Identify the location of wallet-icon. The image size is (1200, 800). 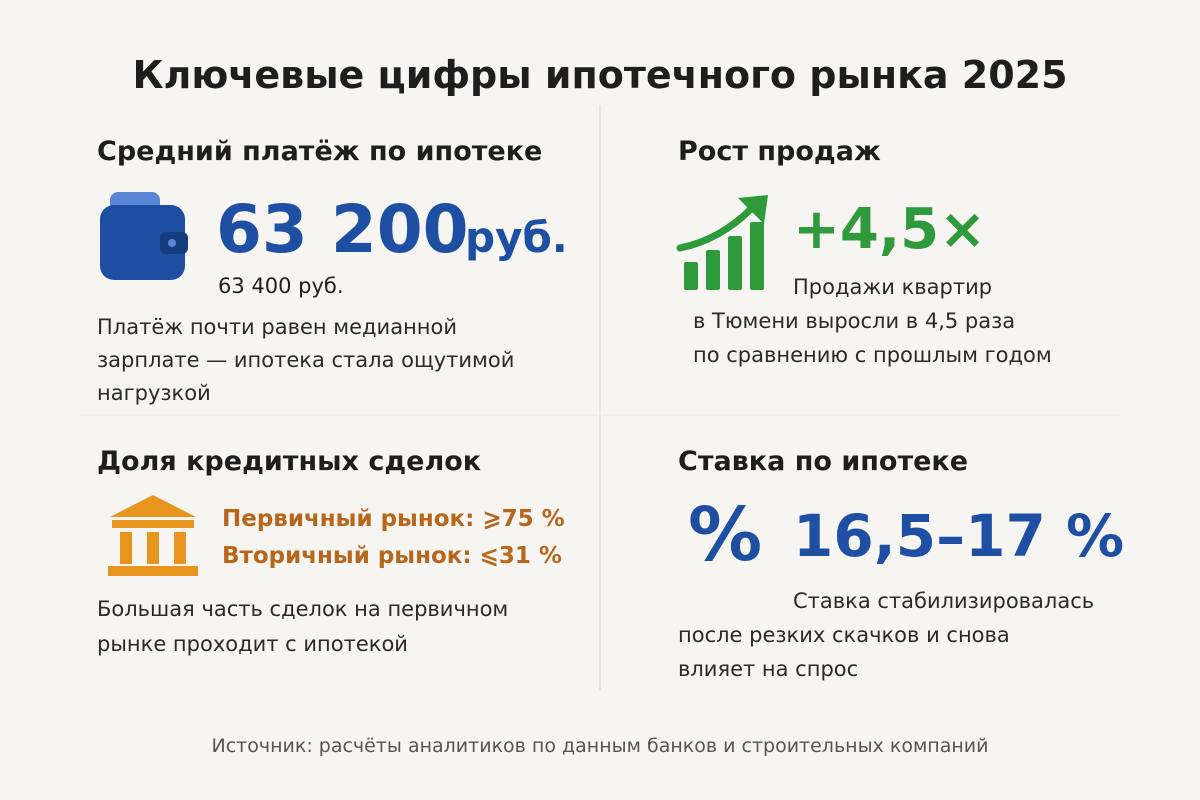
(144, 236).